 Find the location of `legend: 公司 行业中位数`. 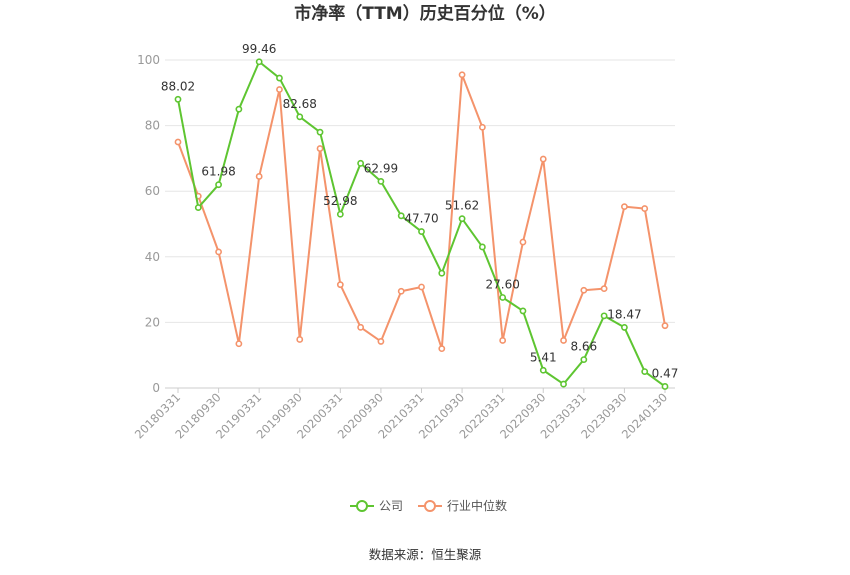

legend: 公司 行业中位数 is located at coordinates (428, 505).